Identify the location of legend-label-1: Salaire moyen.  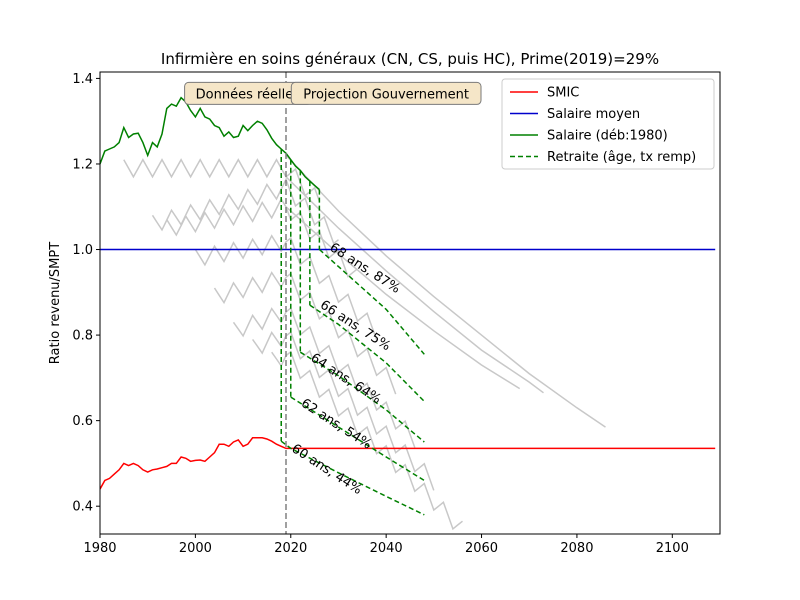
(593, 114).